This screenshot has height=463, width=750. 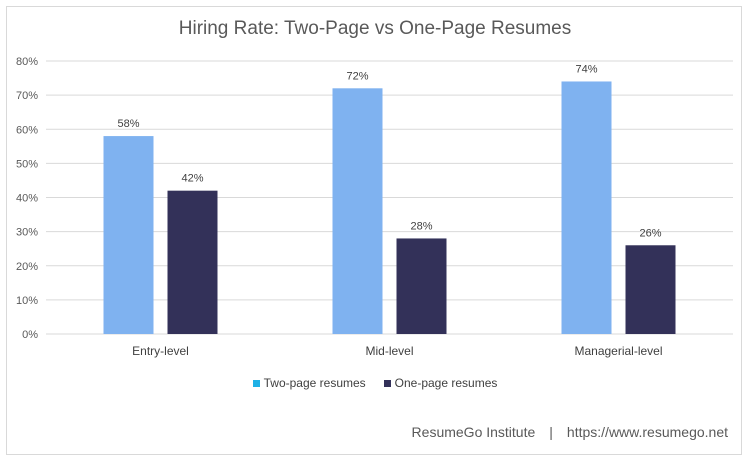 What do you see at coordinates (650, 233) in the screenshot?
I see `data-label-1-2: 26%` at bounding box center [650, 233].